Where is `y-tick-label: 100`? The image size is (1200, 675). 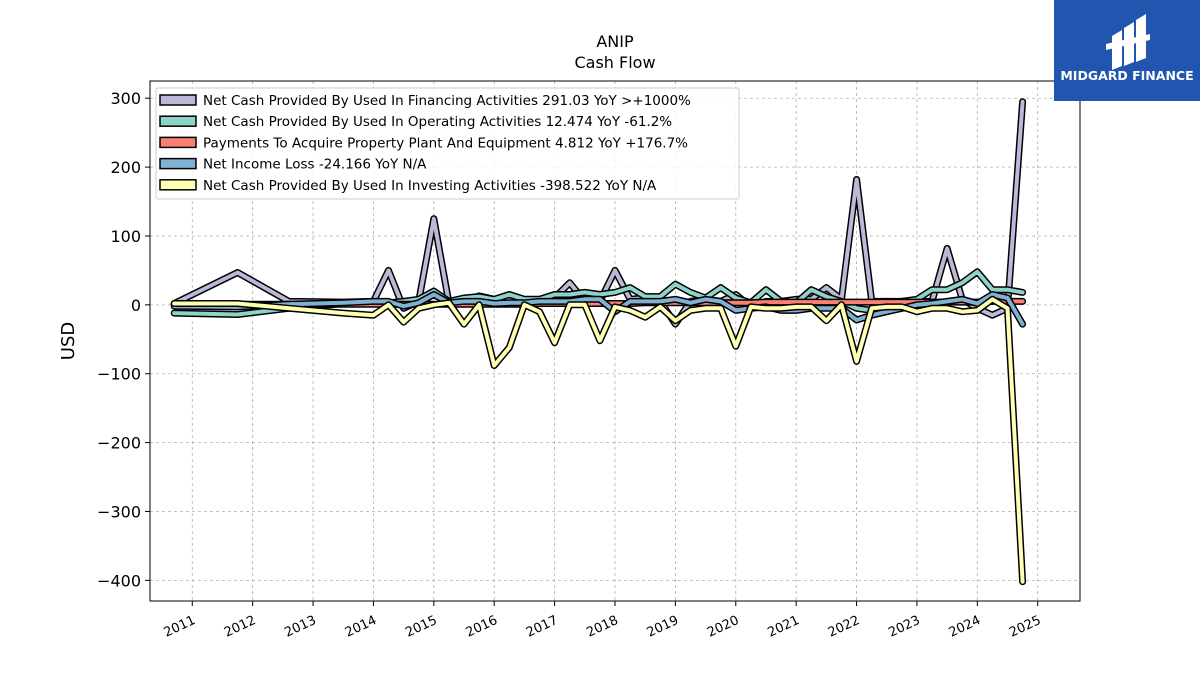
y-tick-label: 100 is located at coordinates (125, 236).